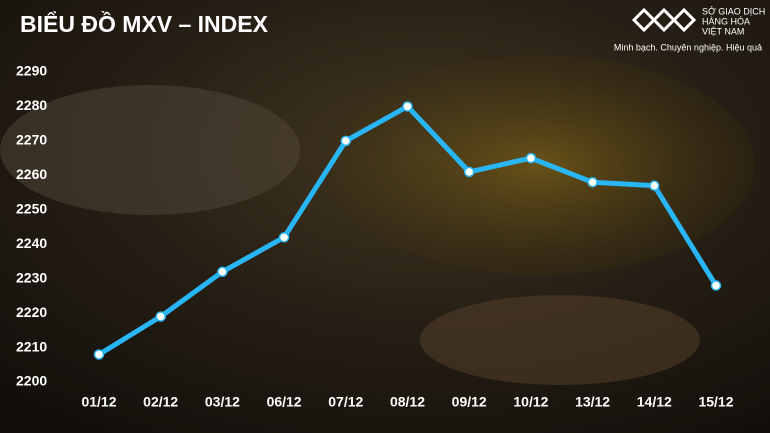  What do you see at coordinates (723, 31) in the screenshot?
I see `logo-name: VIỆT NAM` at bounding box center [723, 31].